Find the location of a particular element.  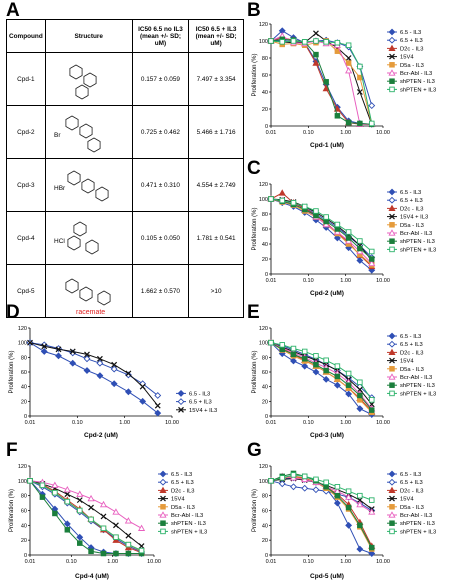

legend-label: Bcr-Abl - IL3 is located at coordinates (416, 378).